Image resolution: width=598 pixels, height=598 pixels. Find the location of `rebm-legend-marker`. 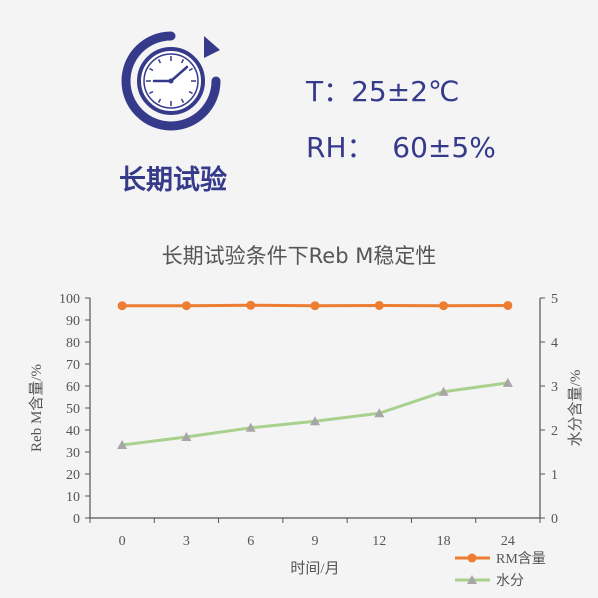

rebm-legend-marker is located at coordinates (472, 558).